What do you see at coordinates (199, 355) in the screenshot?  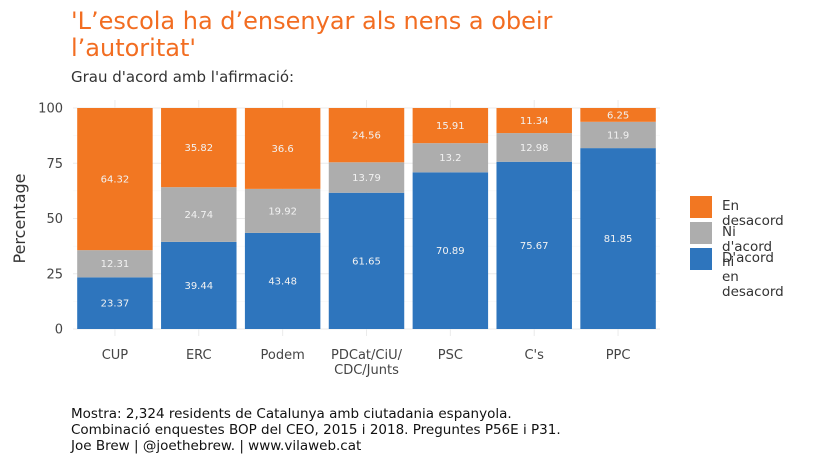 I see `x-tick-label: ERC` at bounding box center [199, 355].